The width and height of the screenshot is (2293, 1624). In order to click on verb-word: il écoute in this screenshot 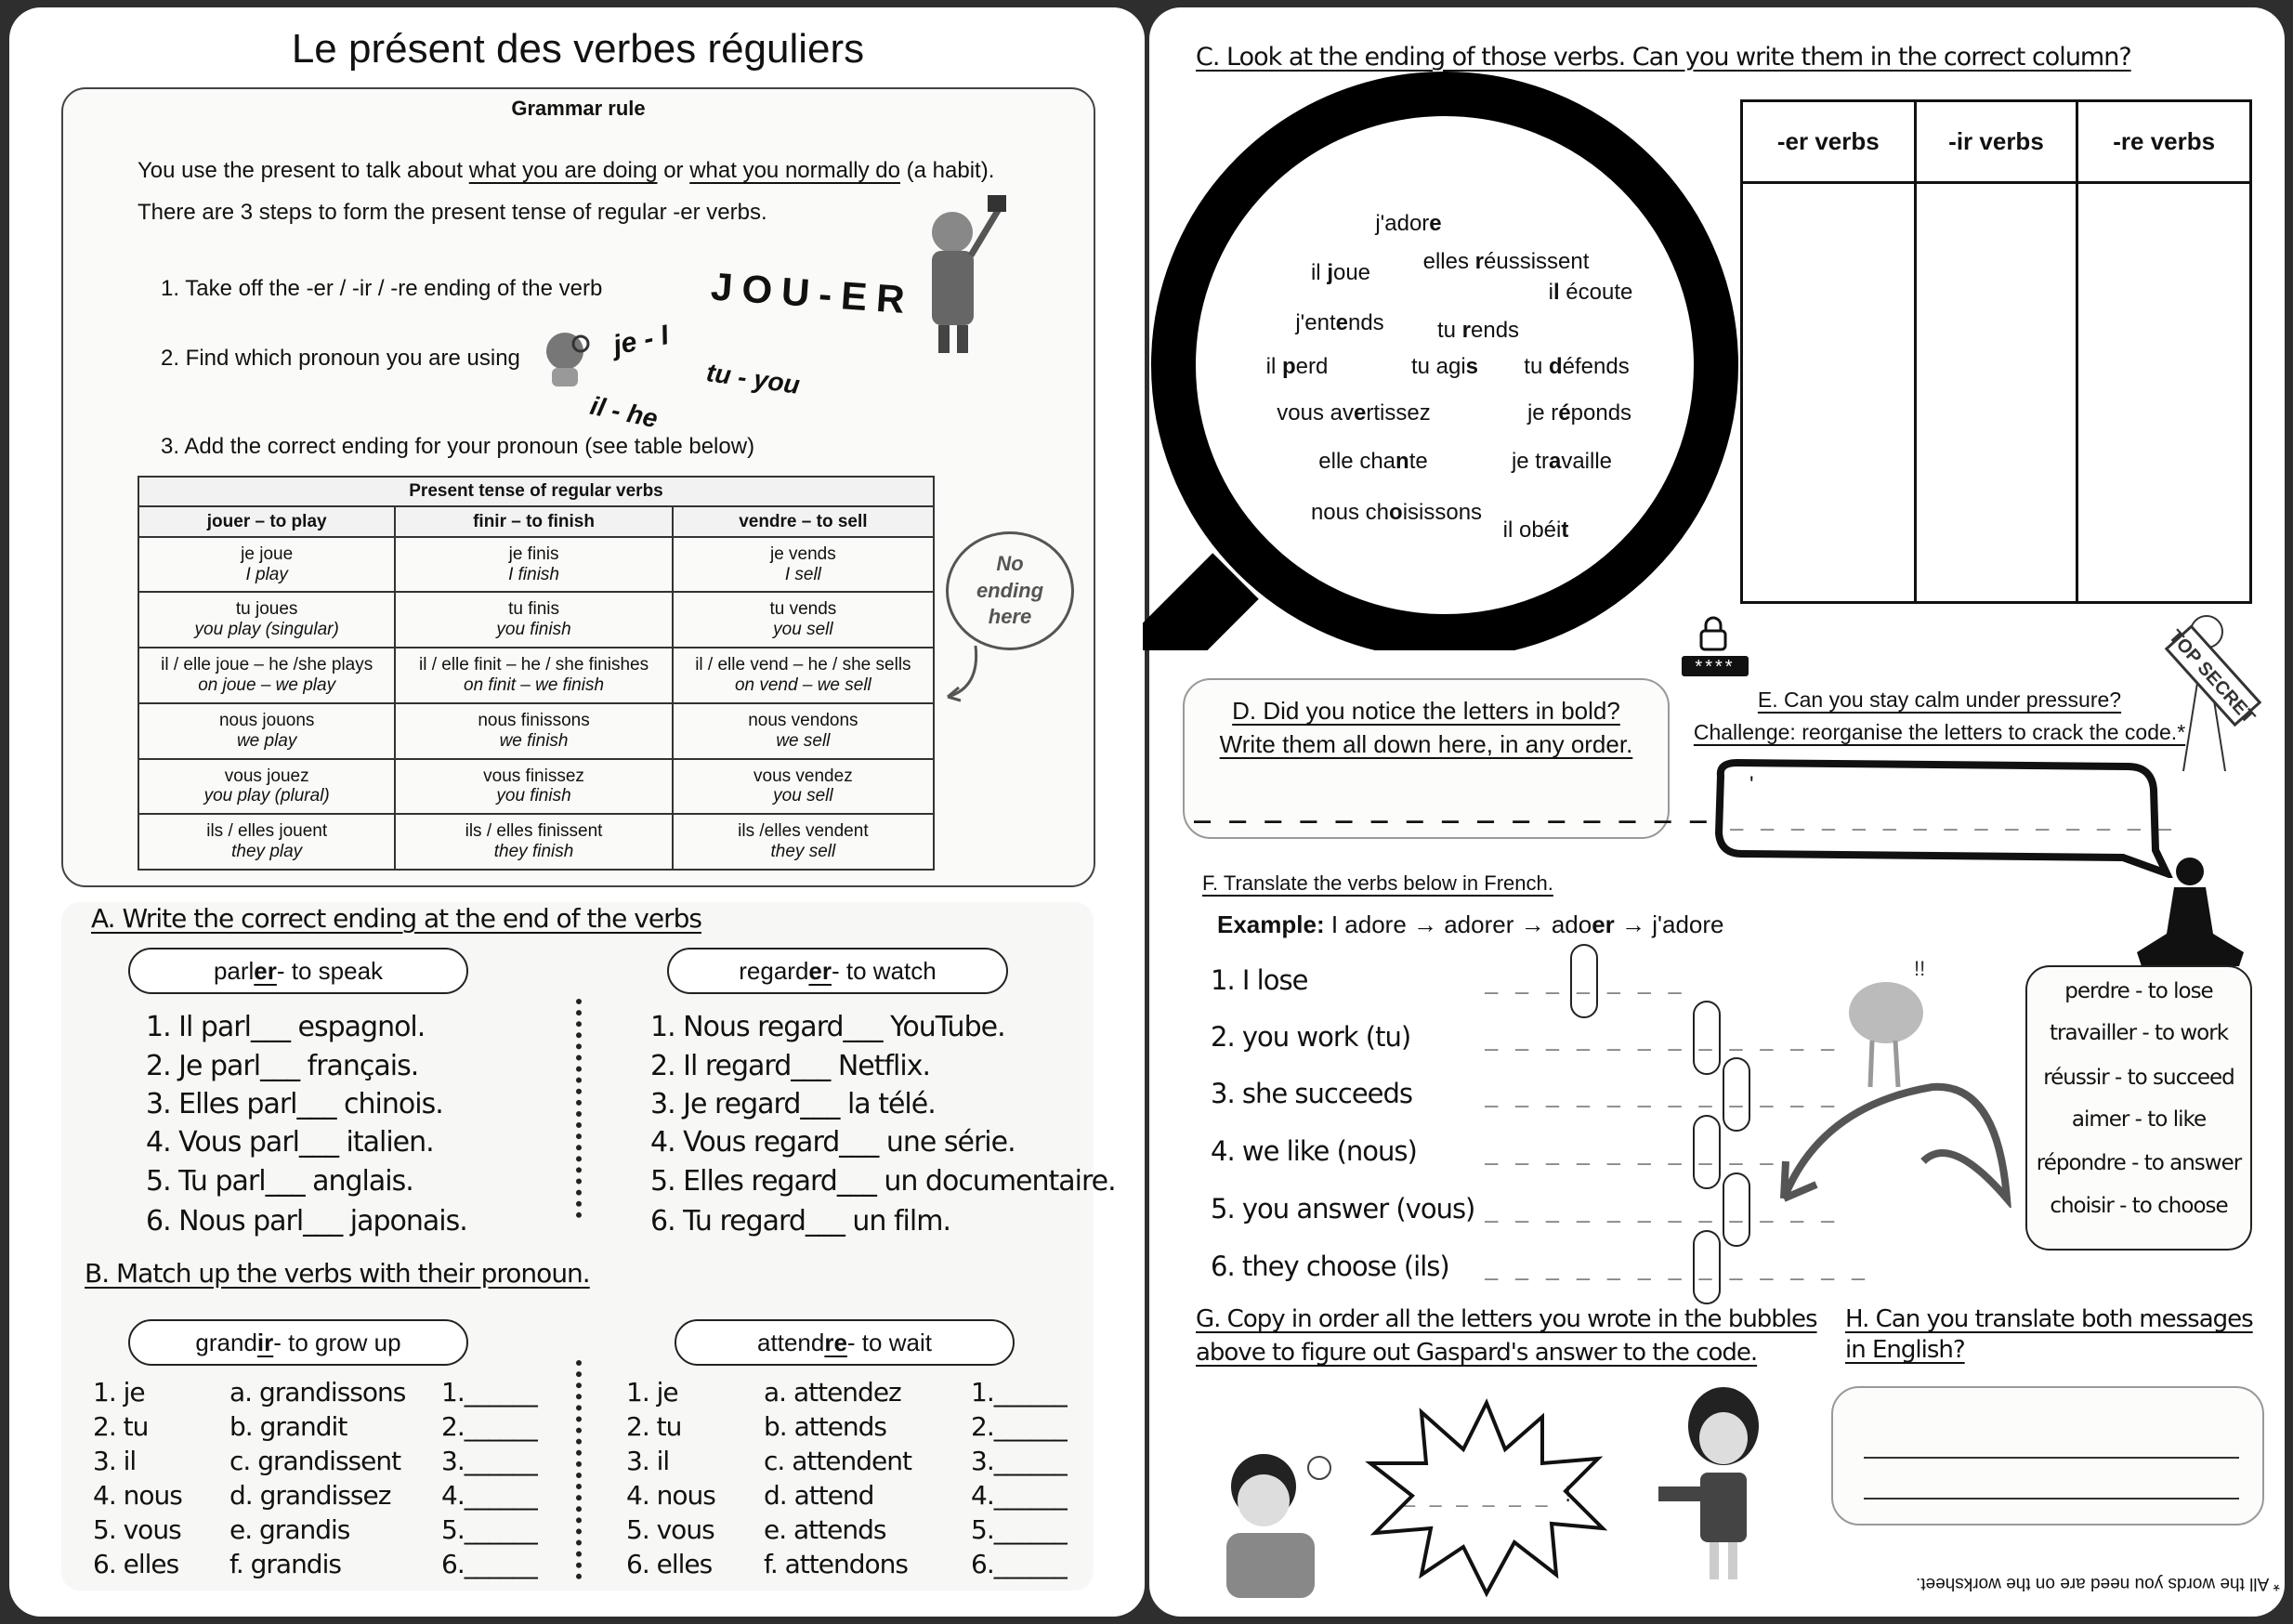, I will do `click(1591, 293)`.